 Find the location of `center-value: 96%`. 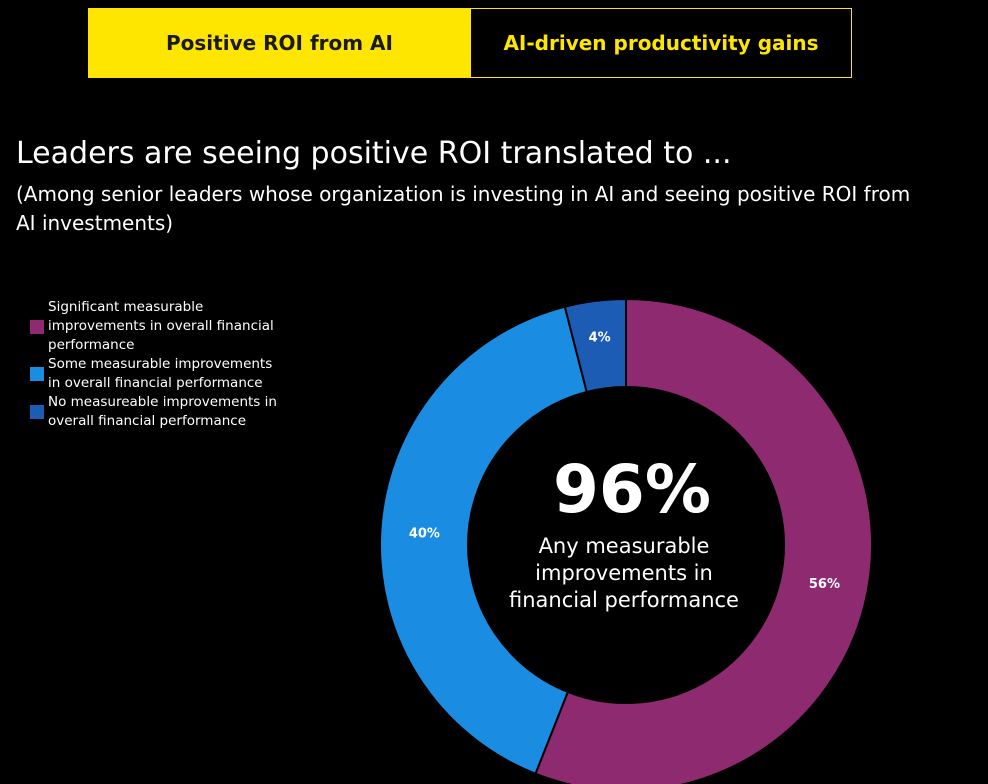

center-value: 96% is located at coordinates (632, 489).